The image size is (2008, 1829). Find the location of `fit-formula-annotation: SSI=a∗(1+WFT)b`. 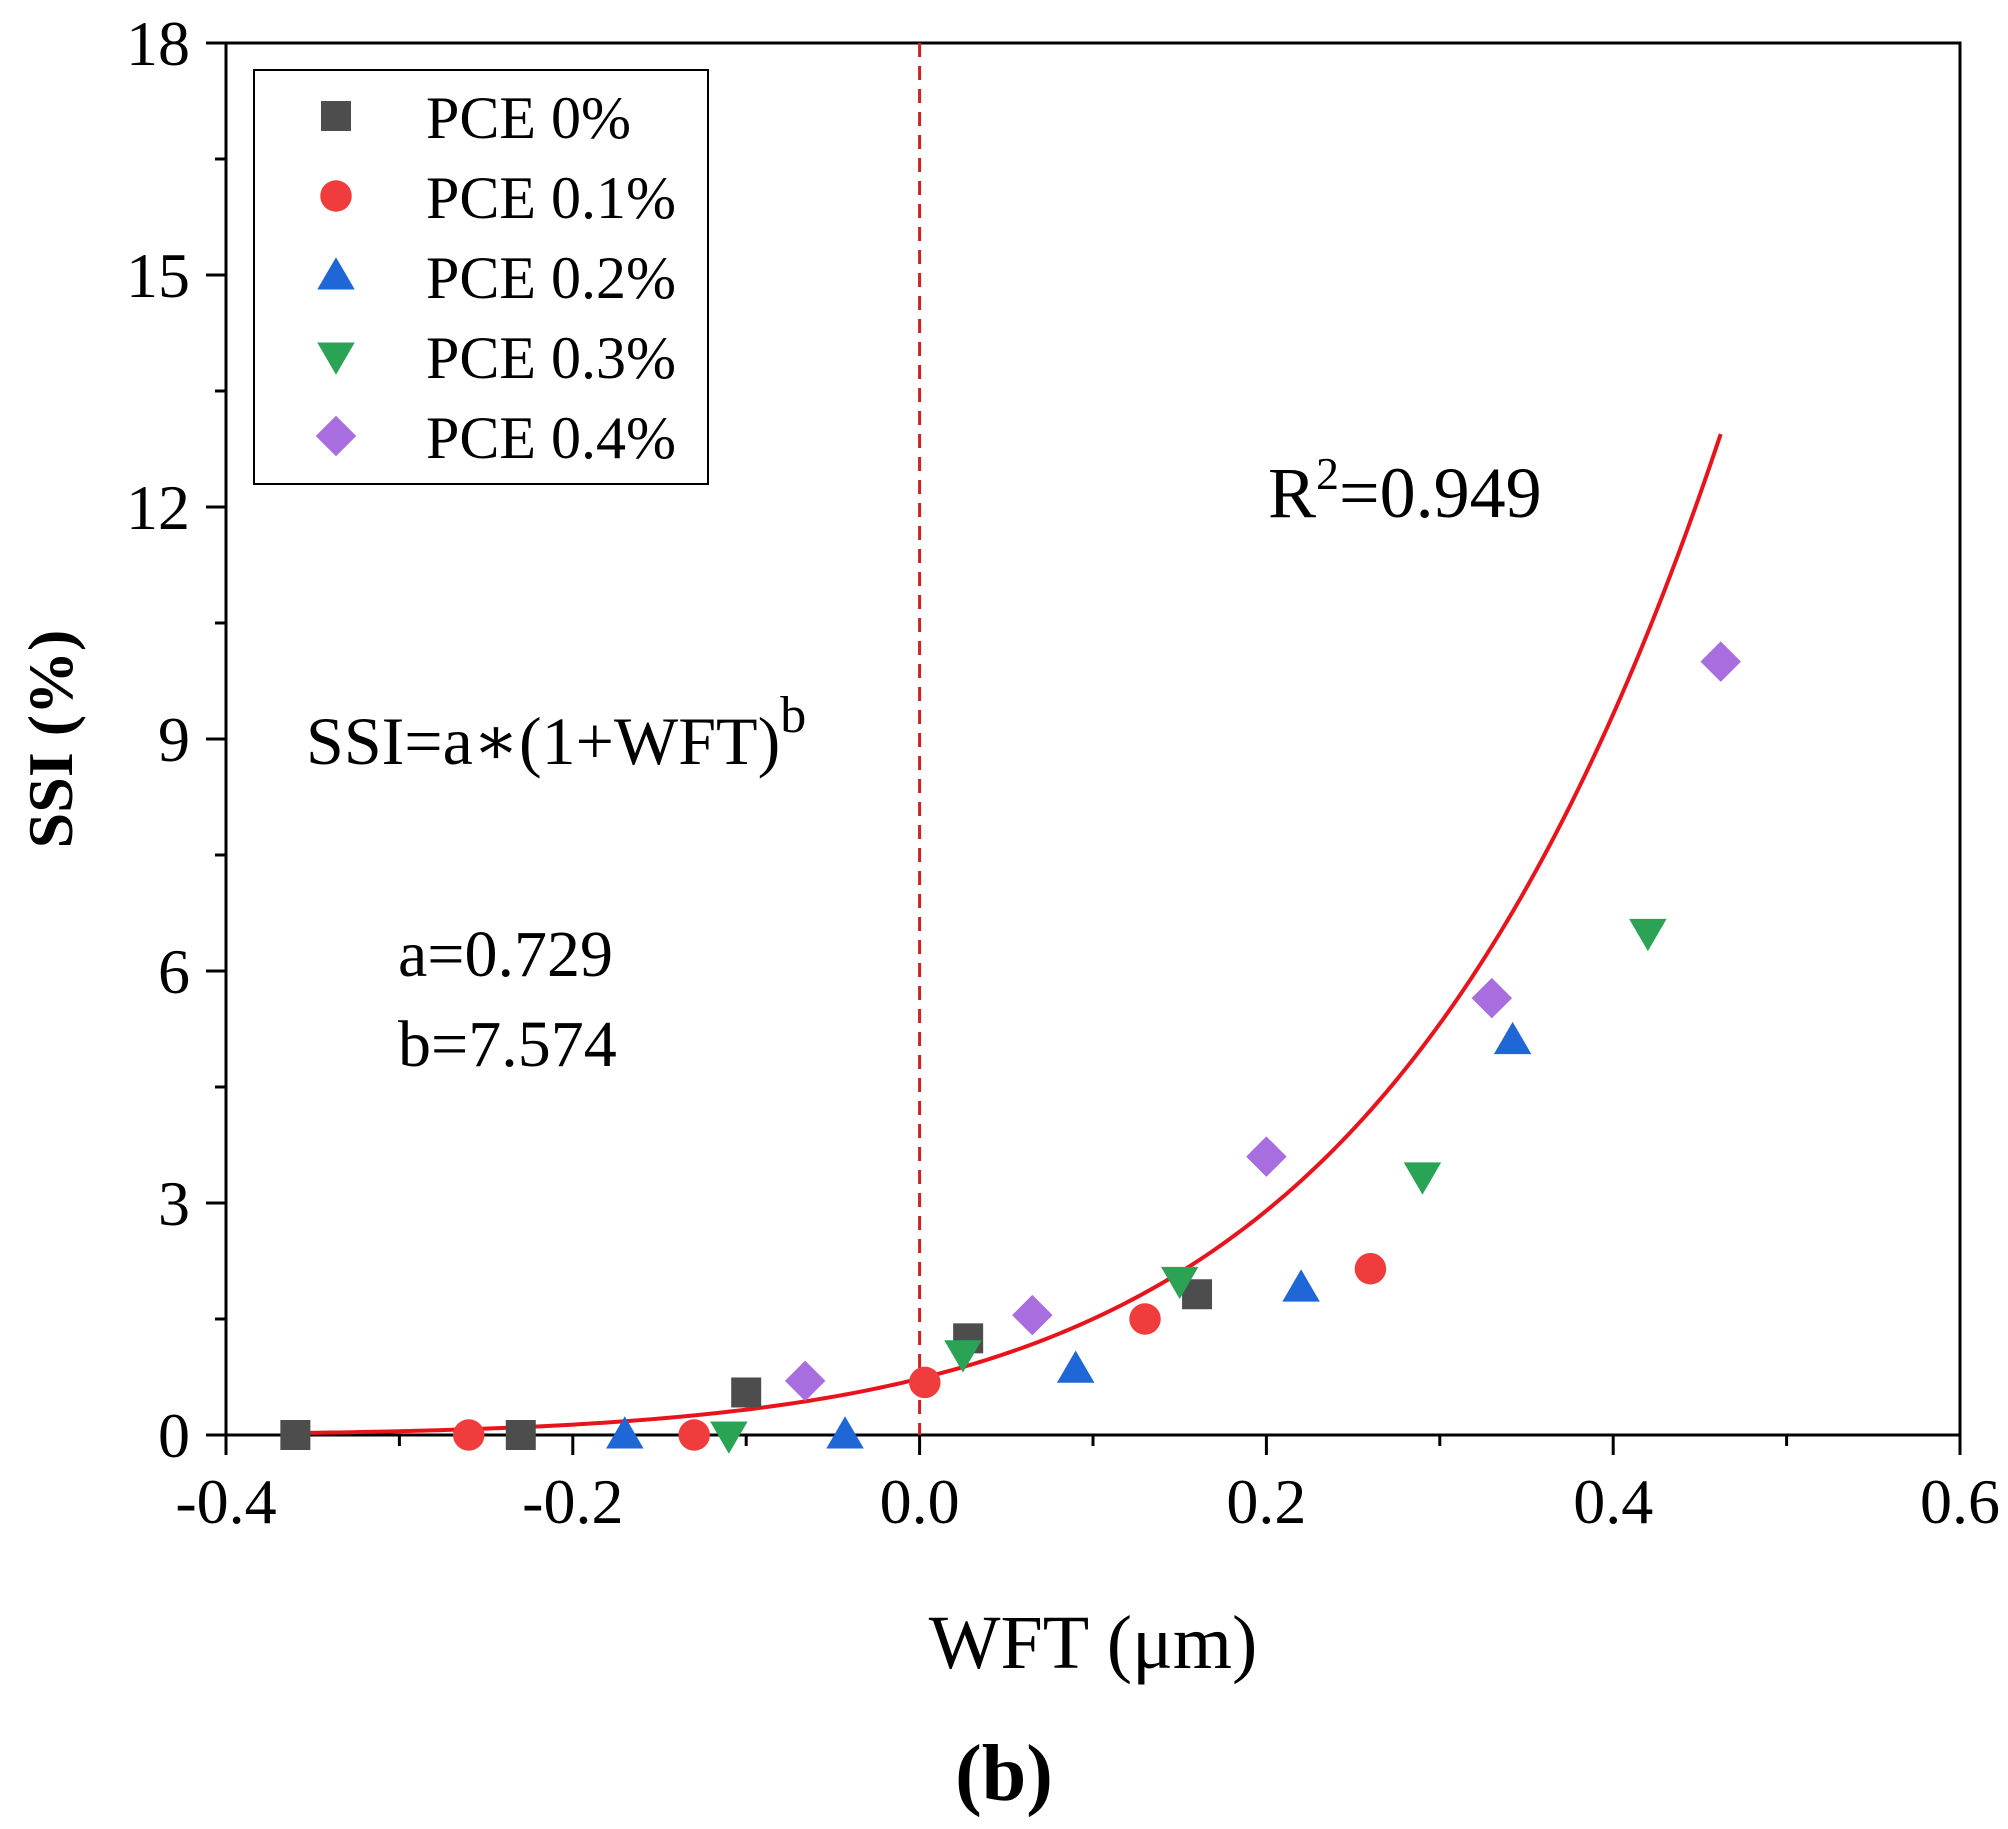

fit-formula-annotation: SSI=a∗(1+WFT)b is located at coordinates (556, 733).